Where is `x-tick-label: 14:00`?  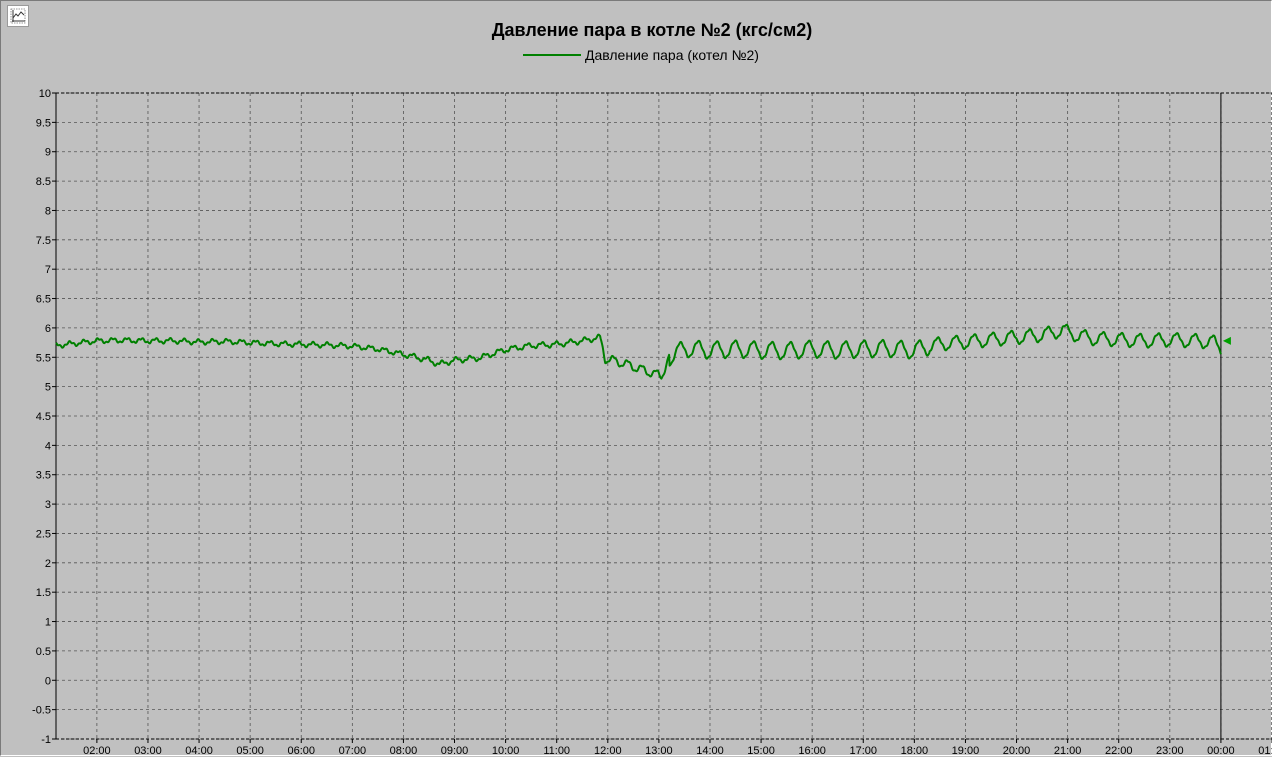 x-tick-label: 14:00 is located at coordinates (710, 751).